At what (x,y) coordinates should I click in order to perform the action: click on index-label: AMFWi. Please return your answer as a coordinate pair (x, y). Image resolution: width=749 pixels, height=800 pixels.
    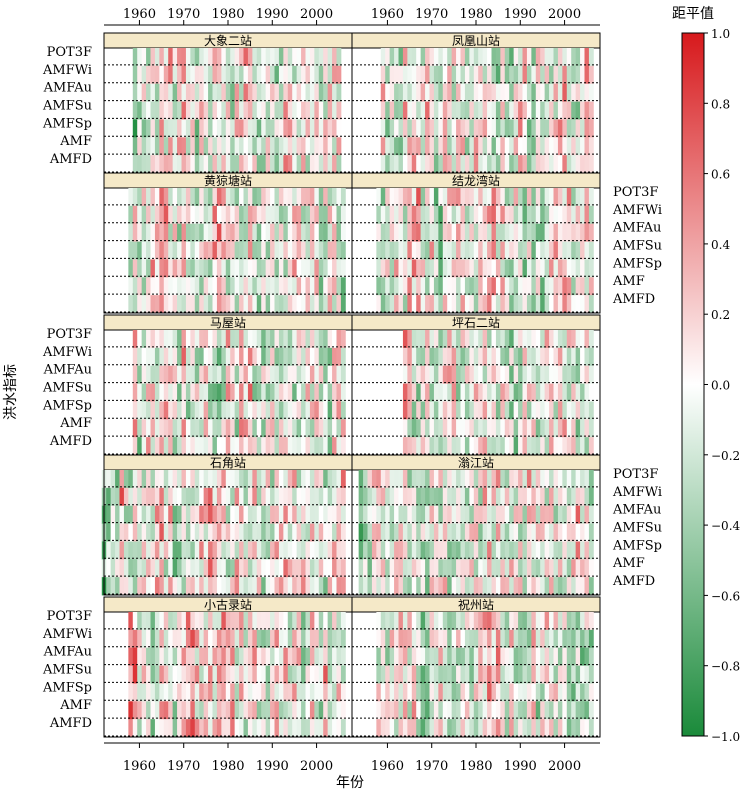
    Looking at the image, I should click on (637, 210).